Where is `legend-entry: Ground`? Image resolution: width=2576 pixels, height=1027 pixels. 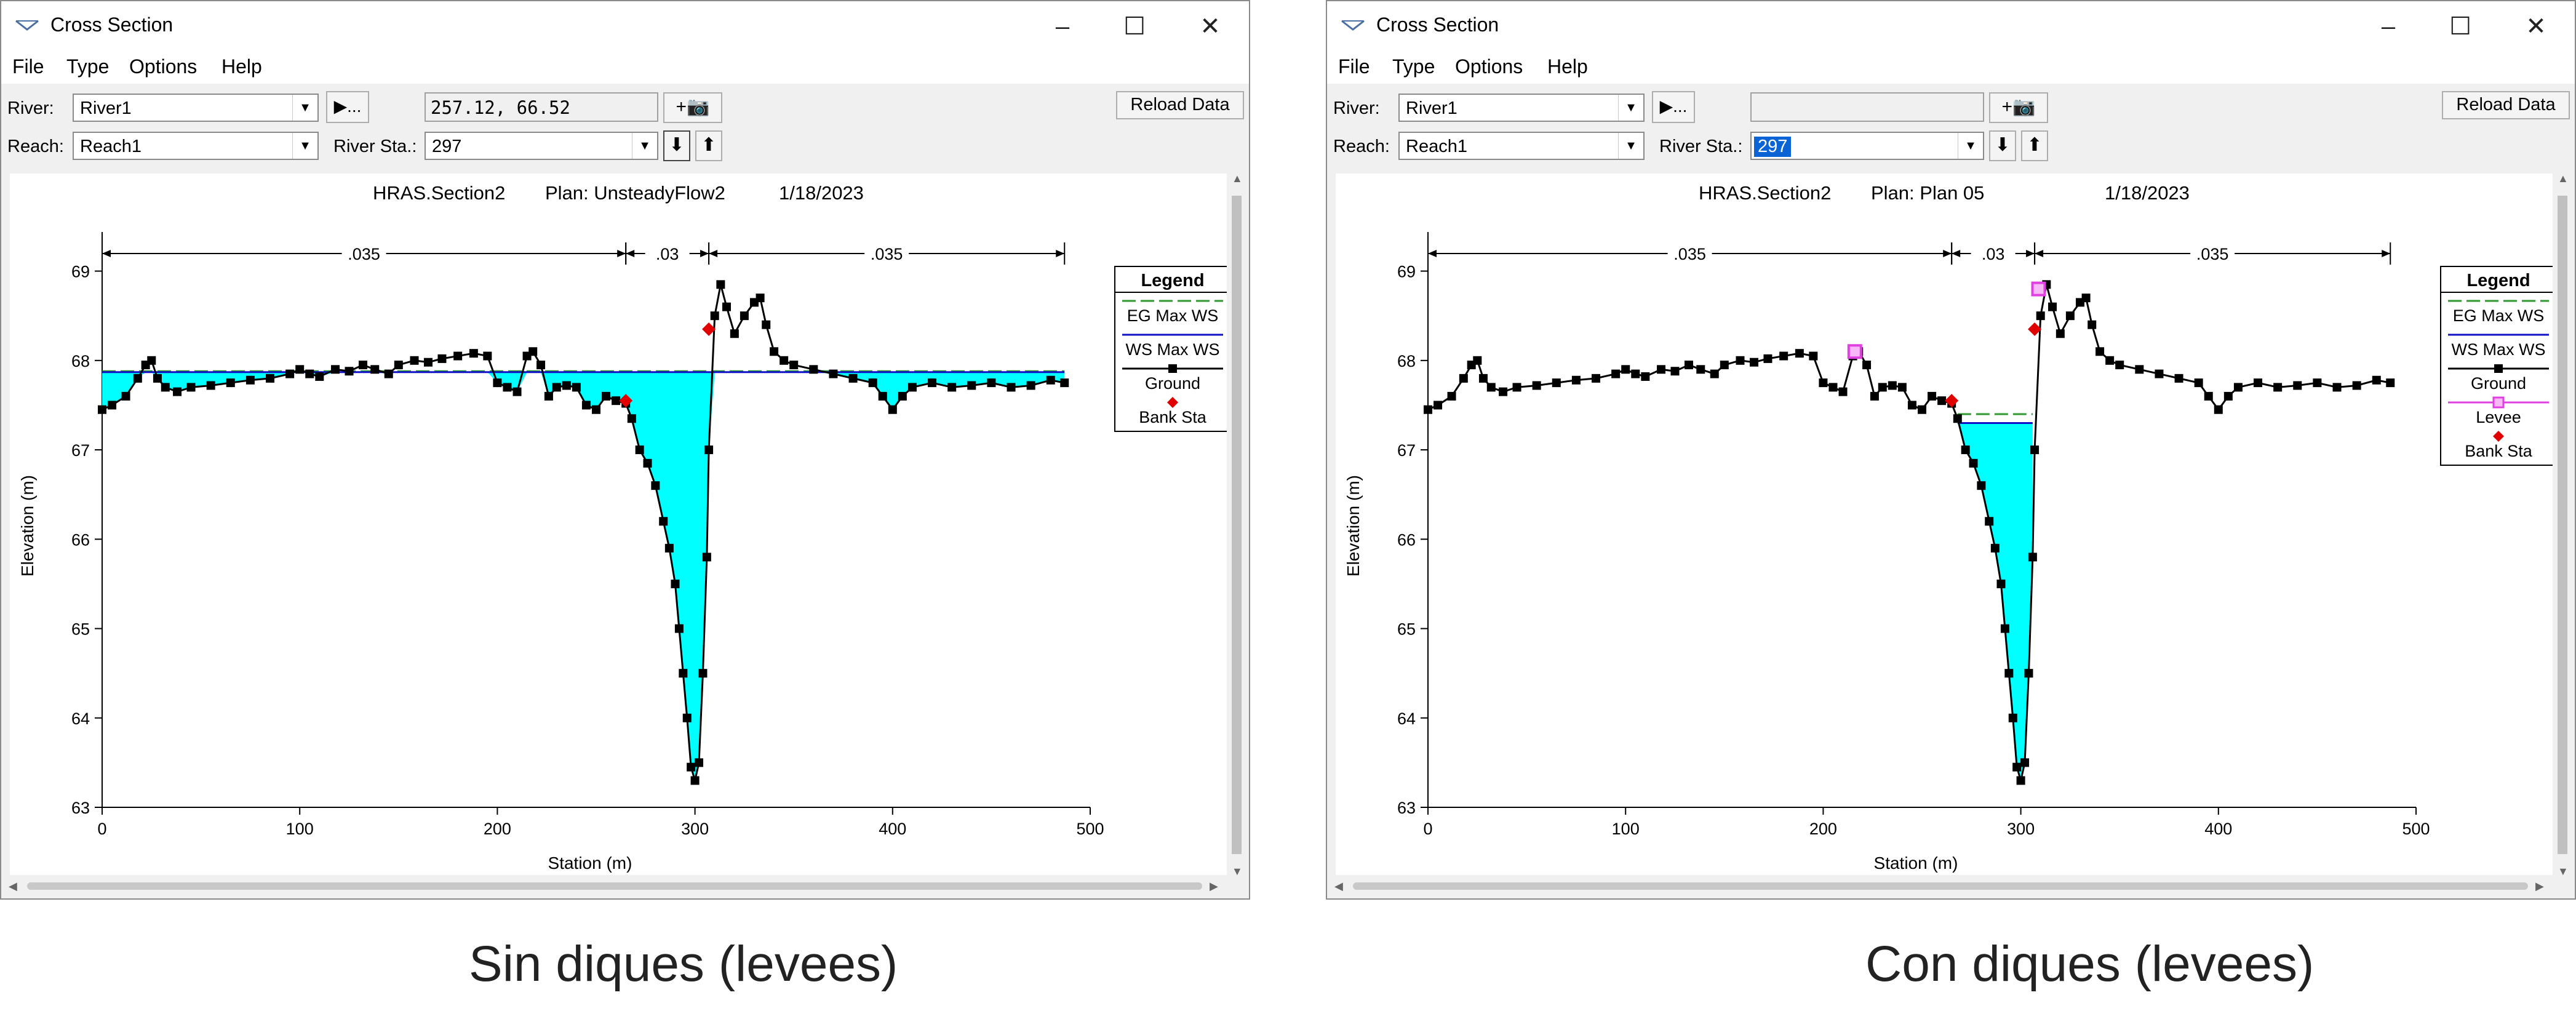 legend-entry: Ground is located at coordinates (2498, 383).